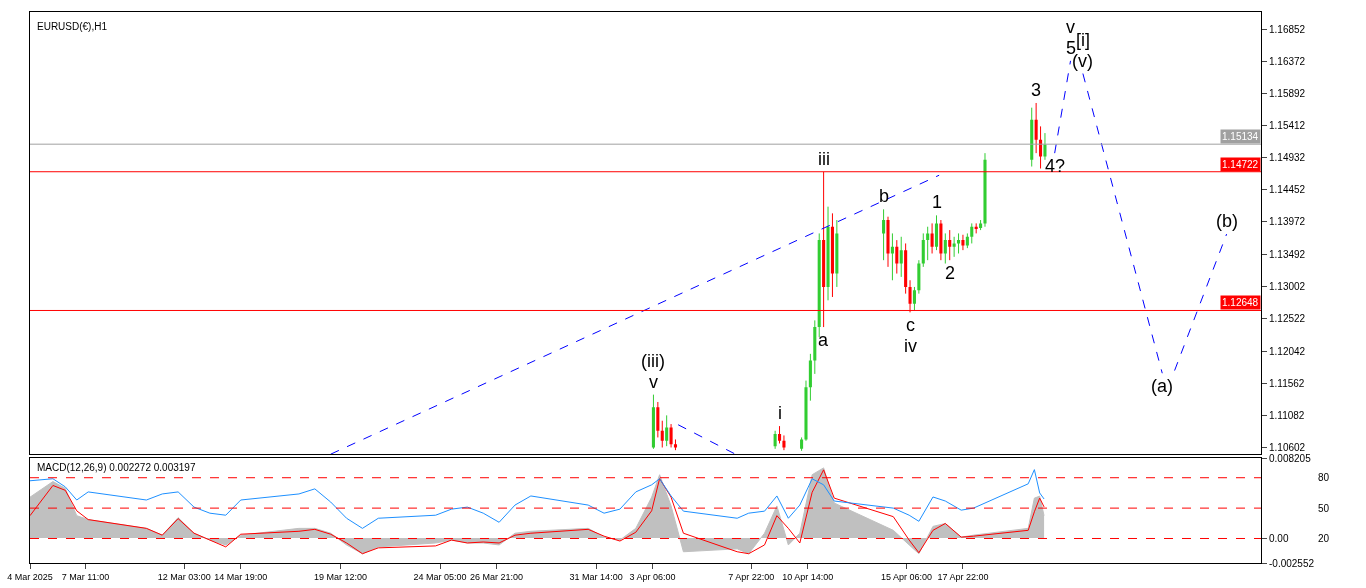 The height and width of the screenshot is (588, 1366). I want to click on annotation: 2, so click(950, 273).